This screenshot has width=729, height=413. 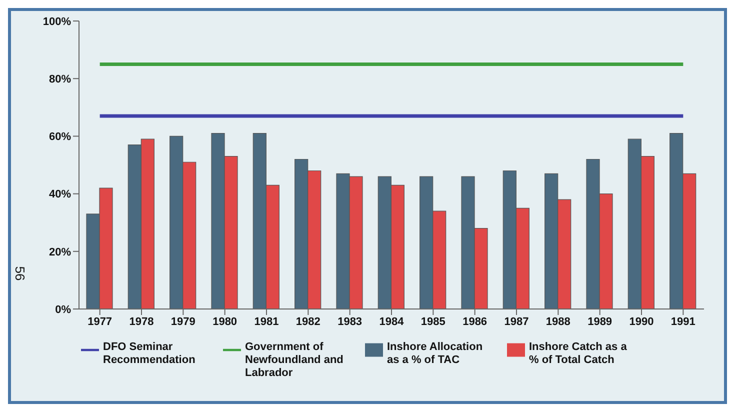 I want to click on text: 56, so click(x=20, y=273).